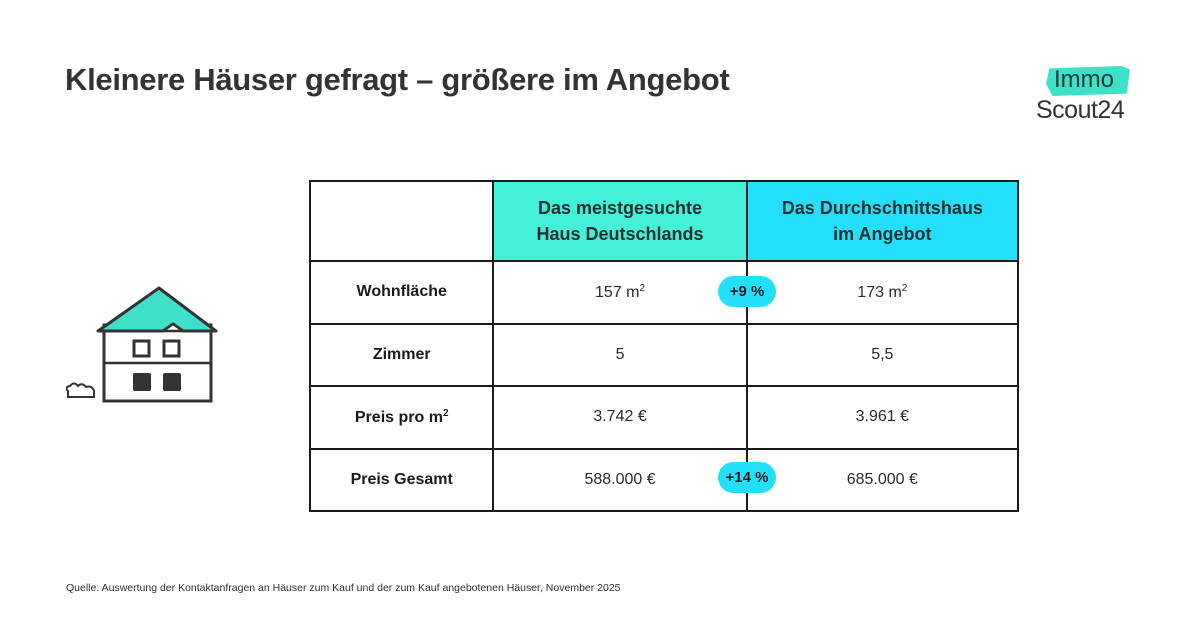 This screenshot has width=1200, height=630. What do you see at coordinates (401, 479) in the screenshot?
I see `row-label: Preis Gesamt` at bounding box center [401, 479].